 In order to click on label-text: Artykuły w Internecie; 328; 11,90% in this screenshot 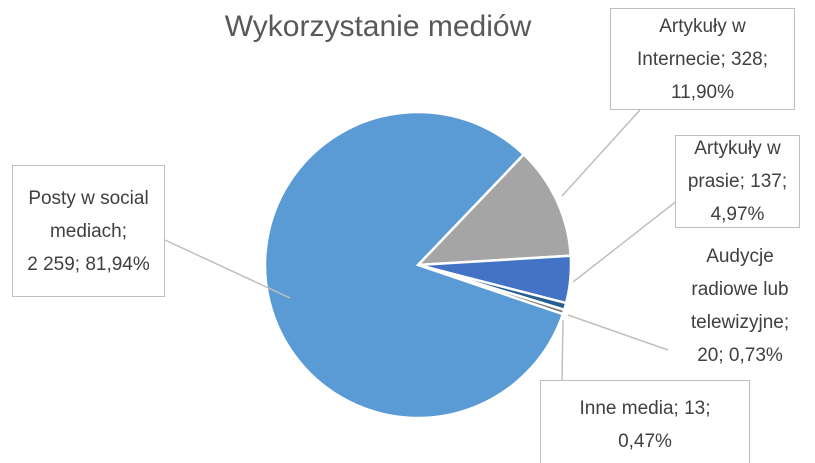, I will do `click(702, 59)`.